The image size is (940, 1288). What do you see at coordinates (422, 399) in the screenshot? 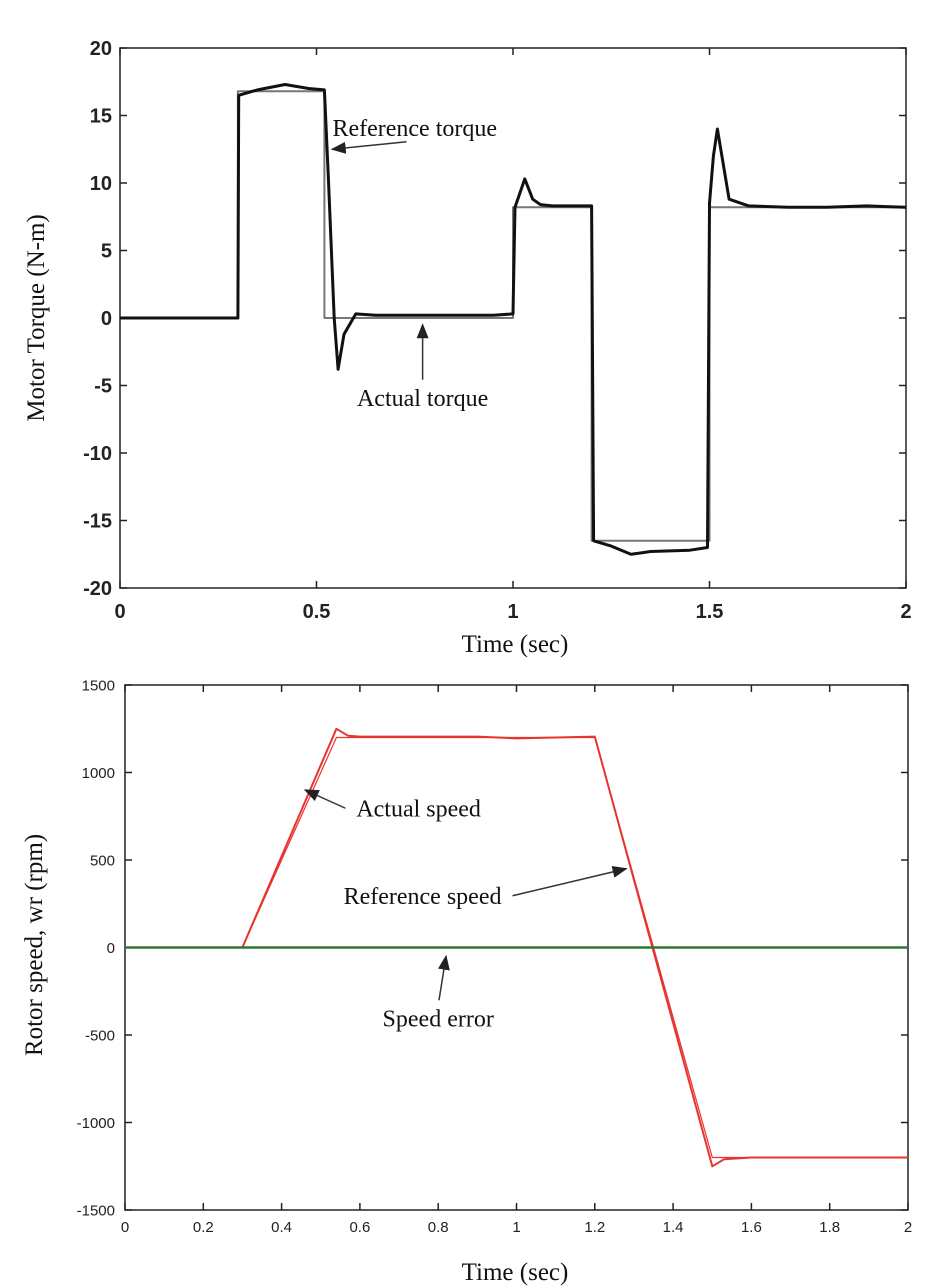
I see `torque-annotation-actual-torque-text: Actual torque` at bounding box center [422, 399].